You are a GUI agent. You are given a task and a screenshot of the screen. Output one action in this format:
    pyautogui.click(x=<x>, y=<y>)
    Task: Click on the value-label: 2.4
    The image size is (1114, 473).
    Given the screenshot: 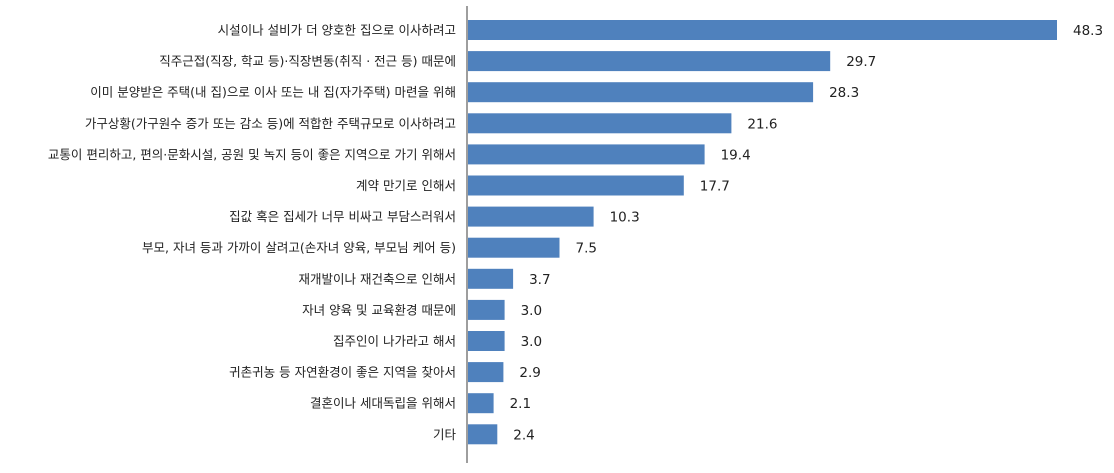 What is the action you would take?
    pyautogui.click(x=523, y=435)
    